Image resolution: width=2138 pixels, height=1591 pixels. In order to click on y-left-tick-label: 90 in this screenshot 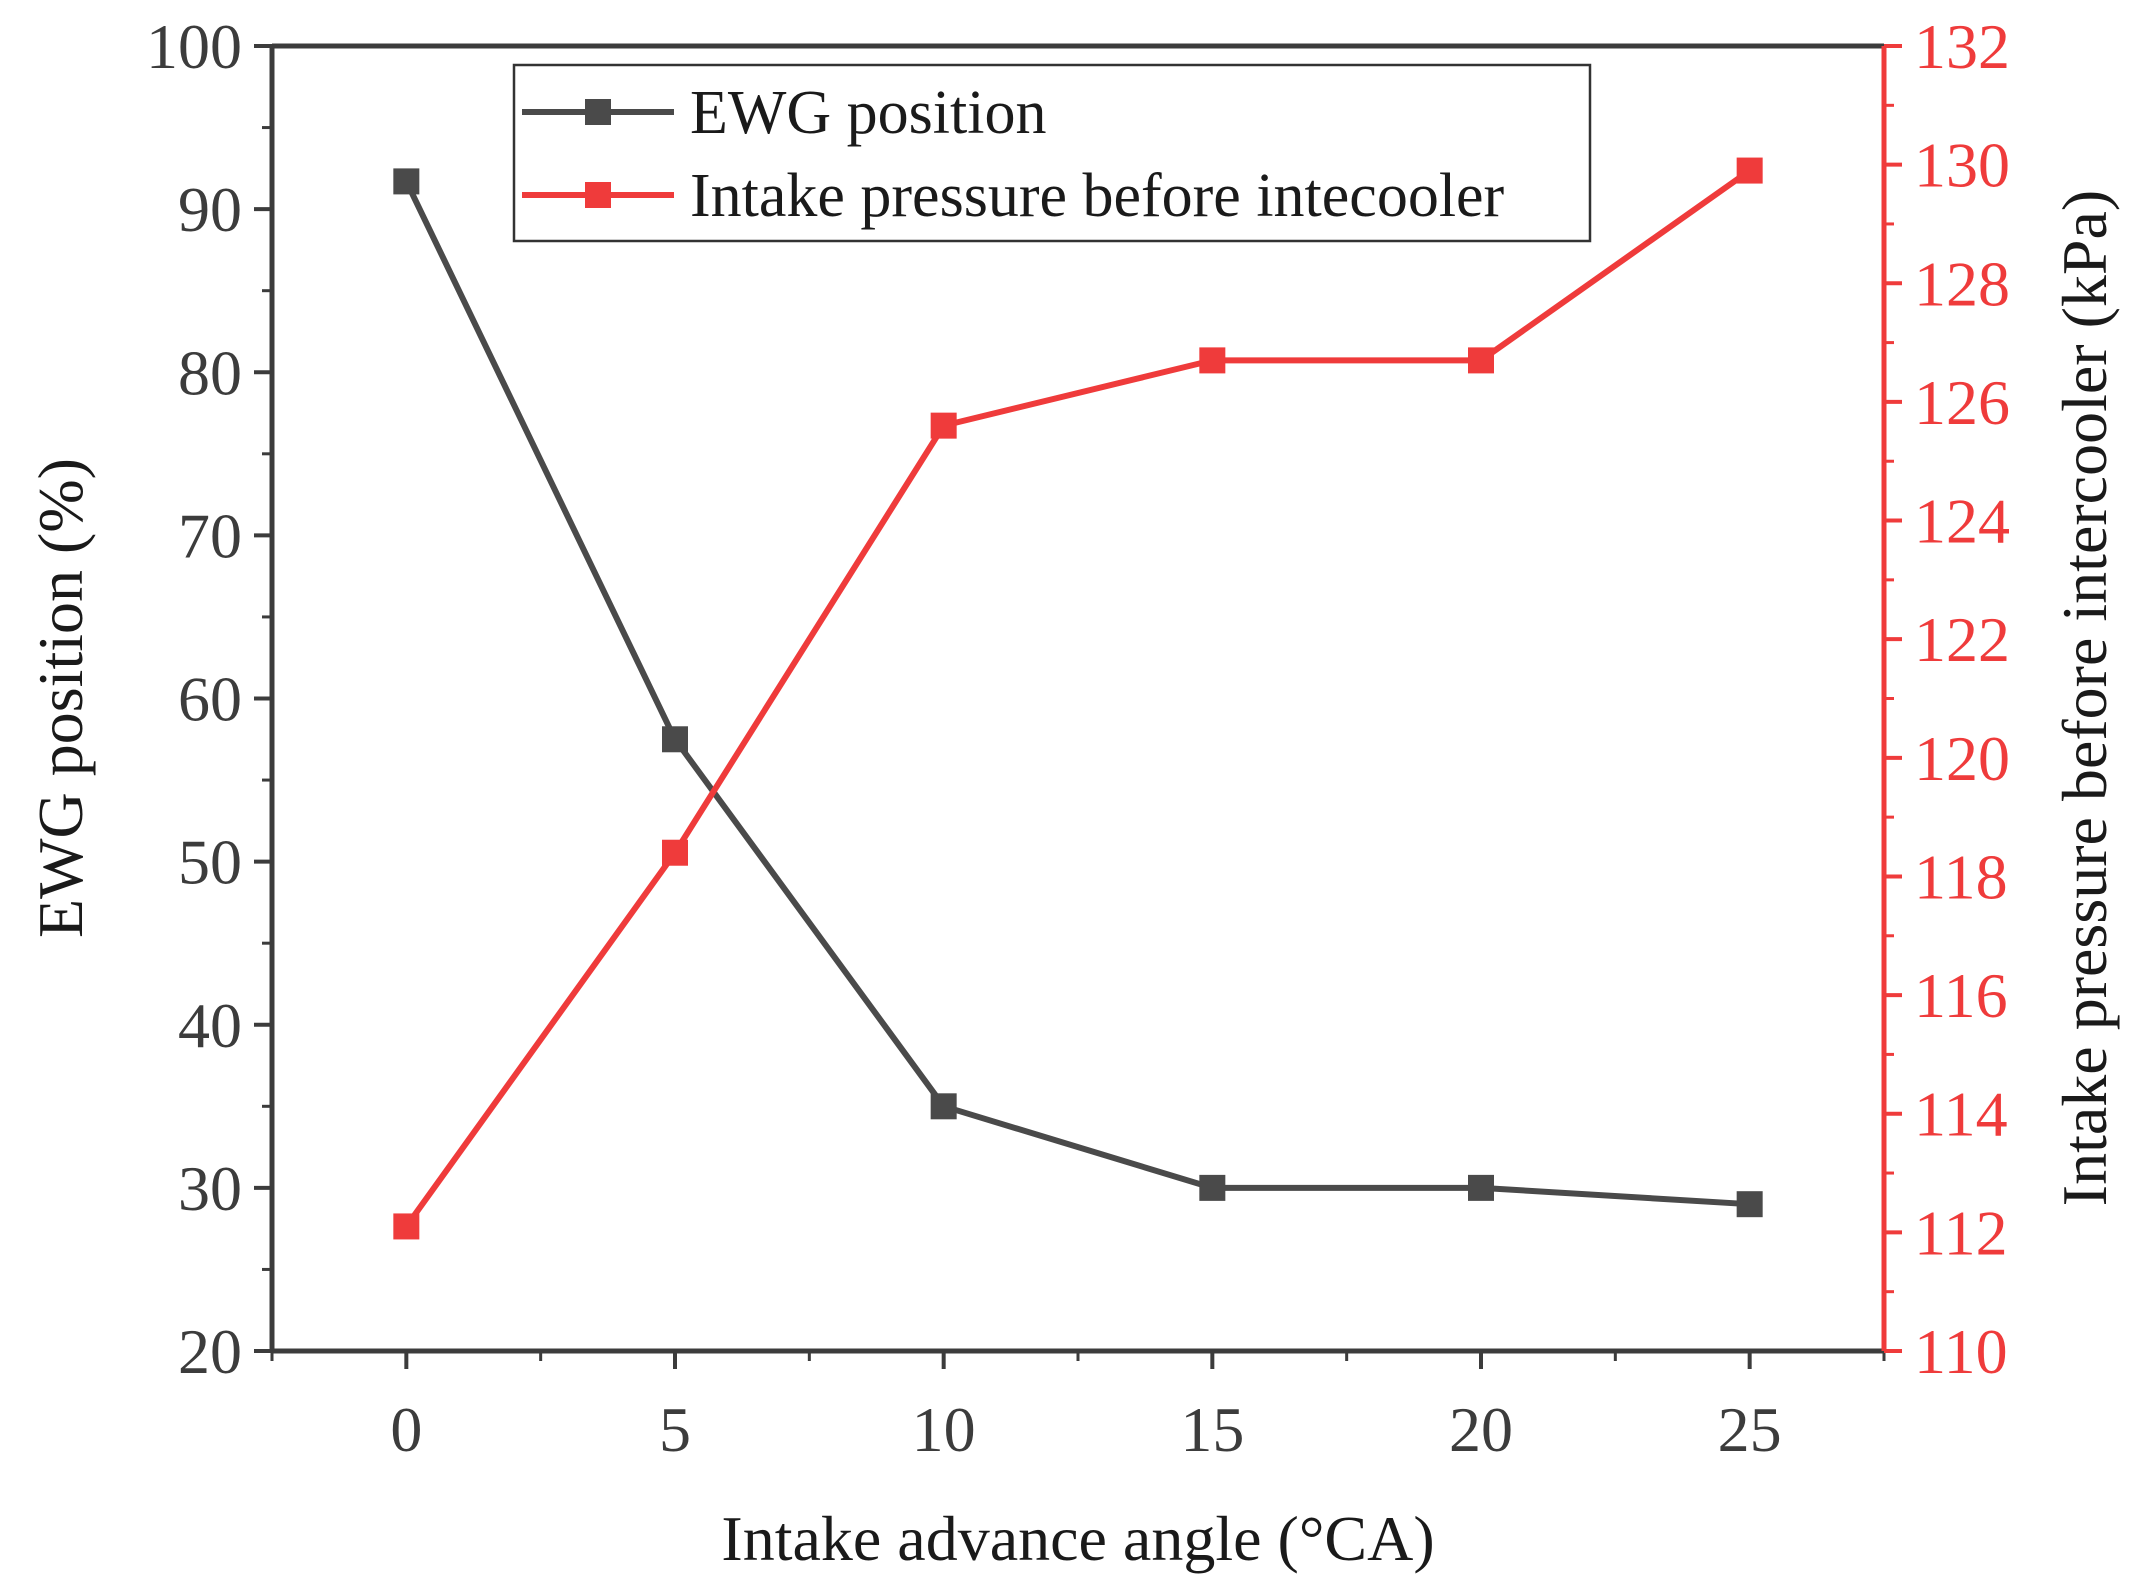, I will do `click(210, 209)`.